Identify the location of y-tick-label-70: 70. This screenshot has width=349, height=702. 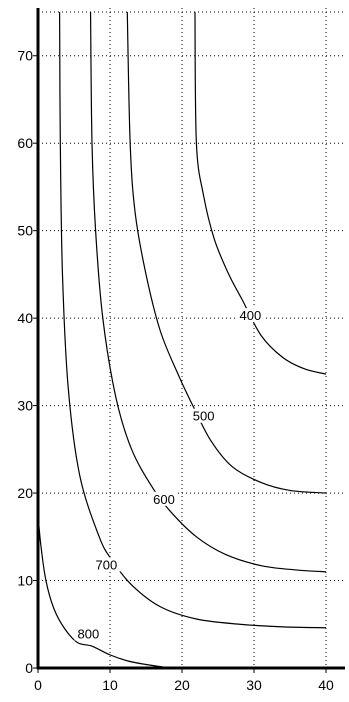
(25, 56).